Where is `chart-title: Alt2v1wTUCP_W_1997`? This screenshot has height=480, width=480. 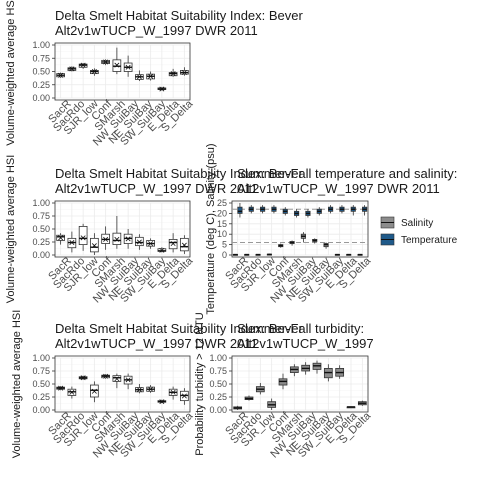 chart-title: Alt2v1wTUCP_W_1997 is located at coordinates (305, 343).